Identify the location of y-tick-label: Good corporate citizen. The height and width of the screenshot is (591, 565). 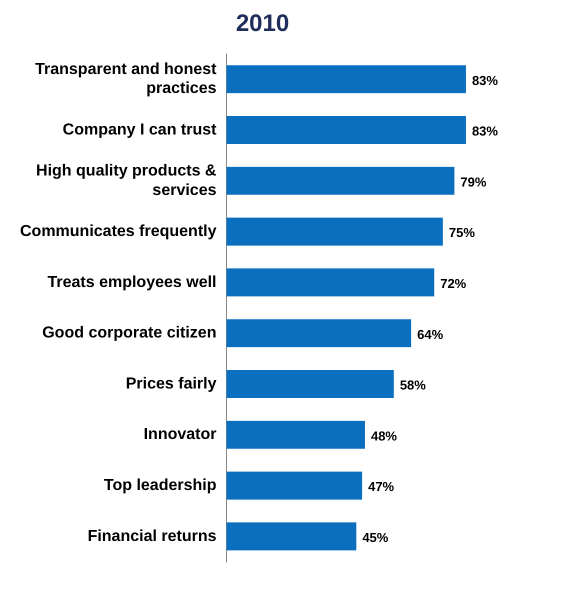
(129, 333).